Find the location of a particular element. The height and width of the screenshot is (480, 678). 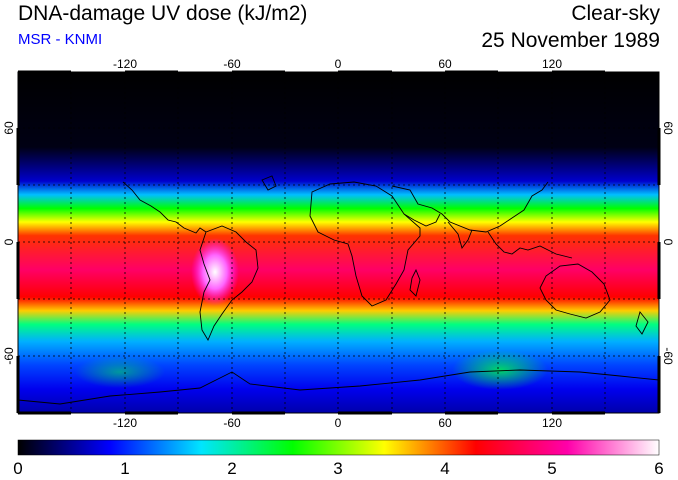

lon-tick-top-1: -120 is located at coordinates (125, 64).